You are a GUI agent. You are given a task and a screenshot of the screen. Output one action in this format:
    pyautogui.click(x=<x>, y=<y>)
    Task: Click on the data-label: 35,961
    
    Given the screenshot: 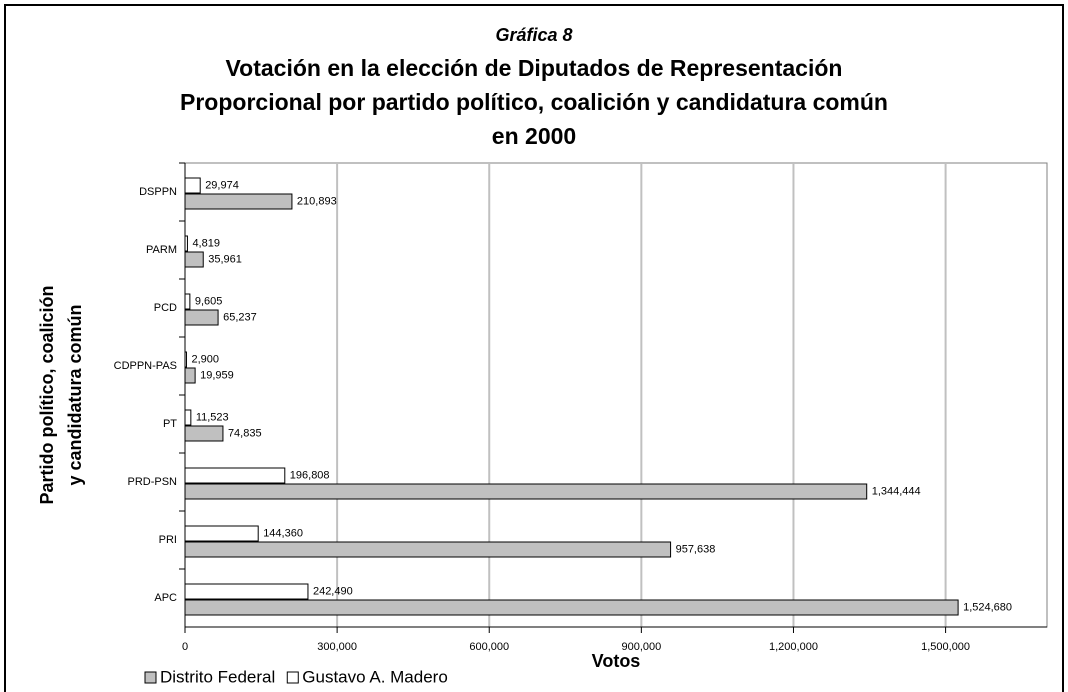 What is the action you would take?
    pyautogui.click(x=225, y=259)
    